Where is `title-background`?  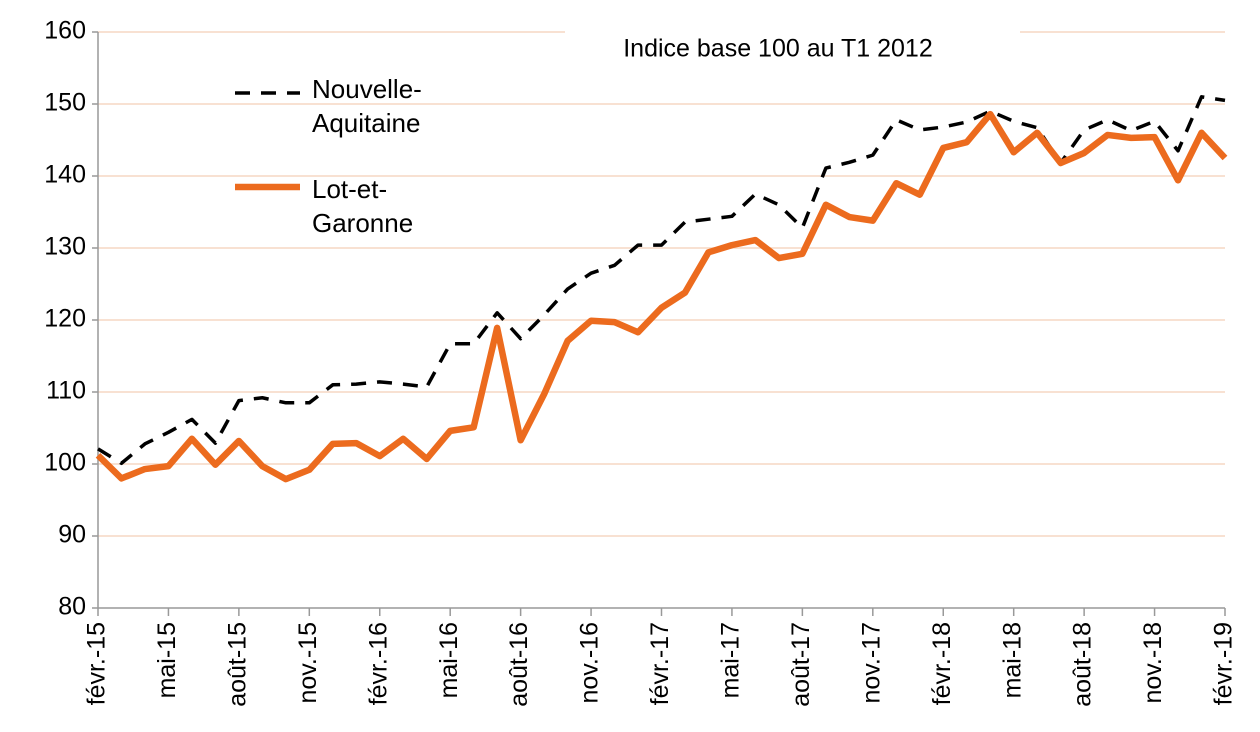 title-background is located at coordinates (792, 50).